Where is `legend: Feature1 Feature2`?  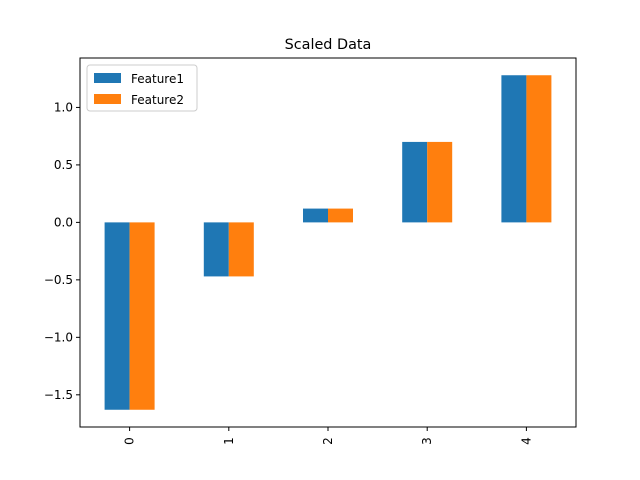 legend: Feature1 Feature2 is located at coordinates (142, 88).